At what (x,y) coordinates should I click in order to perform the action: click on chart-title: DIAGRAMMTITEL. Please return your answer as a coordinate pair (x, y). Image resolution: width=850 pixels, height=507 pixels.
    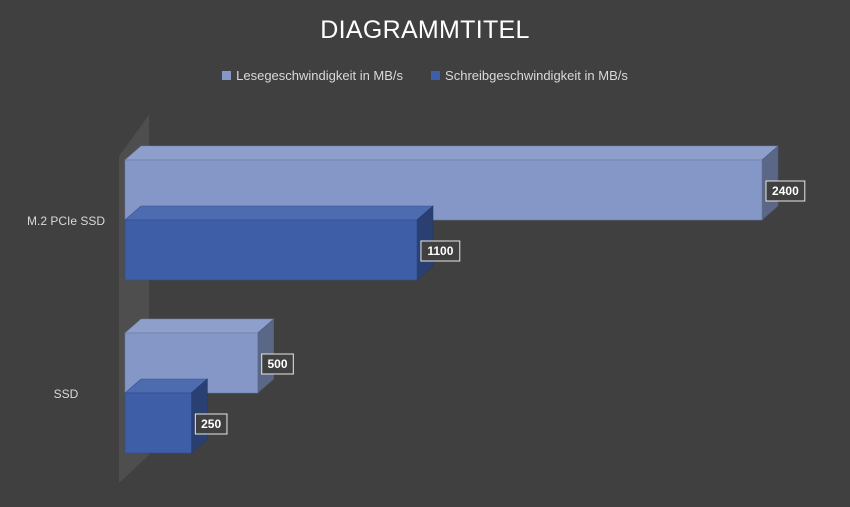
    Looking at the image, I should click on (425, 30).